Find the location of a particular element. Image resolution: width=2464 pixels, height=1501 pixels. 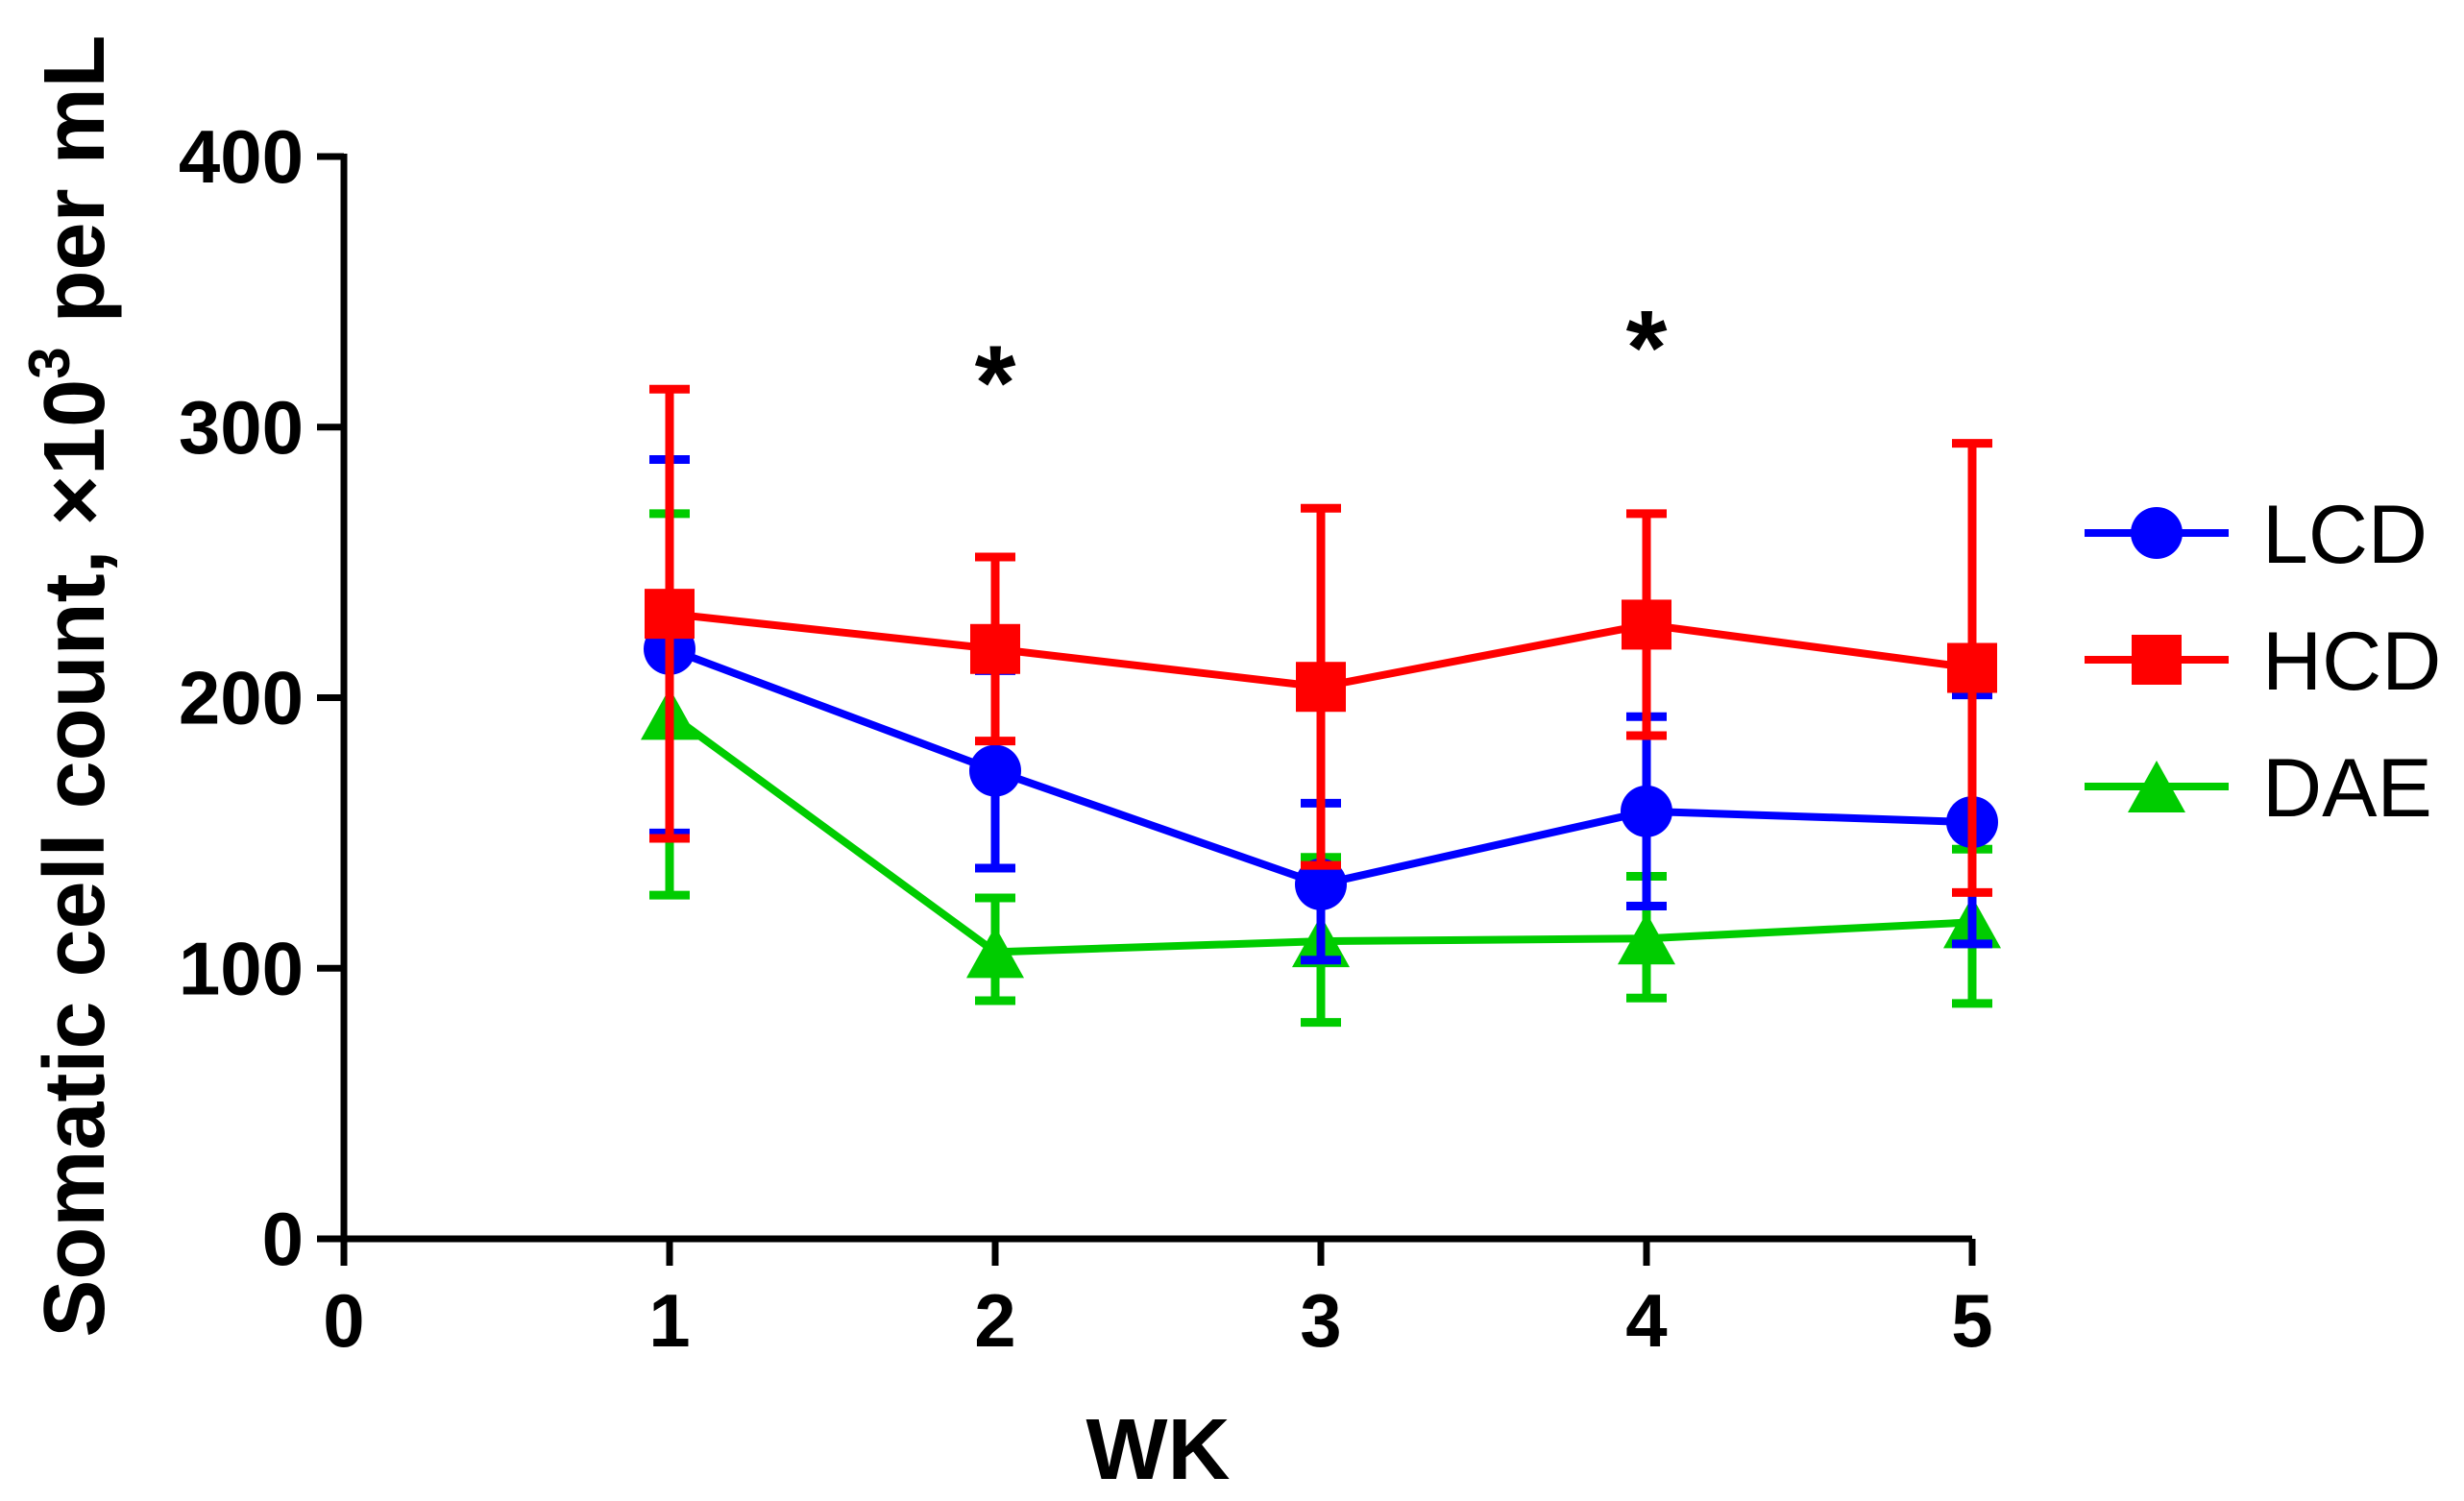

y-tick-label: 400 is located at coordinates (242, 156).